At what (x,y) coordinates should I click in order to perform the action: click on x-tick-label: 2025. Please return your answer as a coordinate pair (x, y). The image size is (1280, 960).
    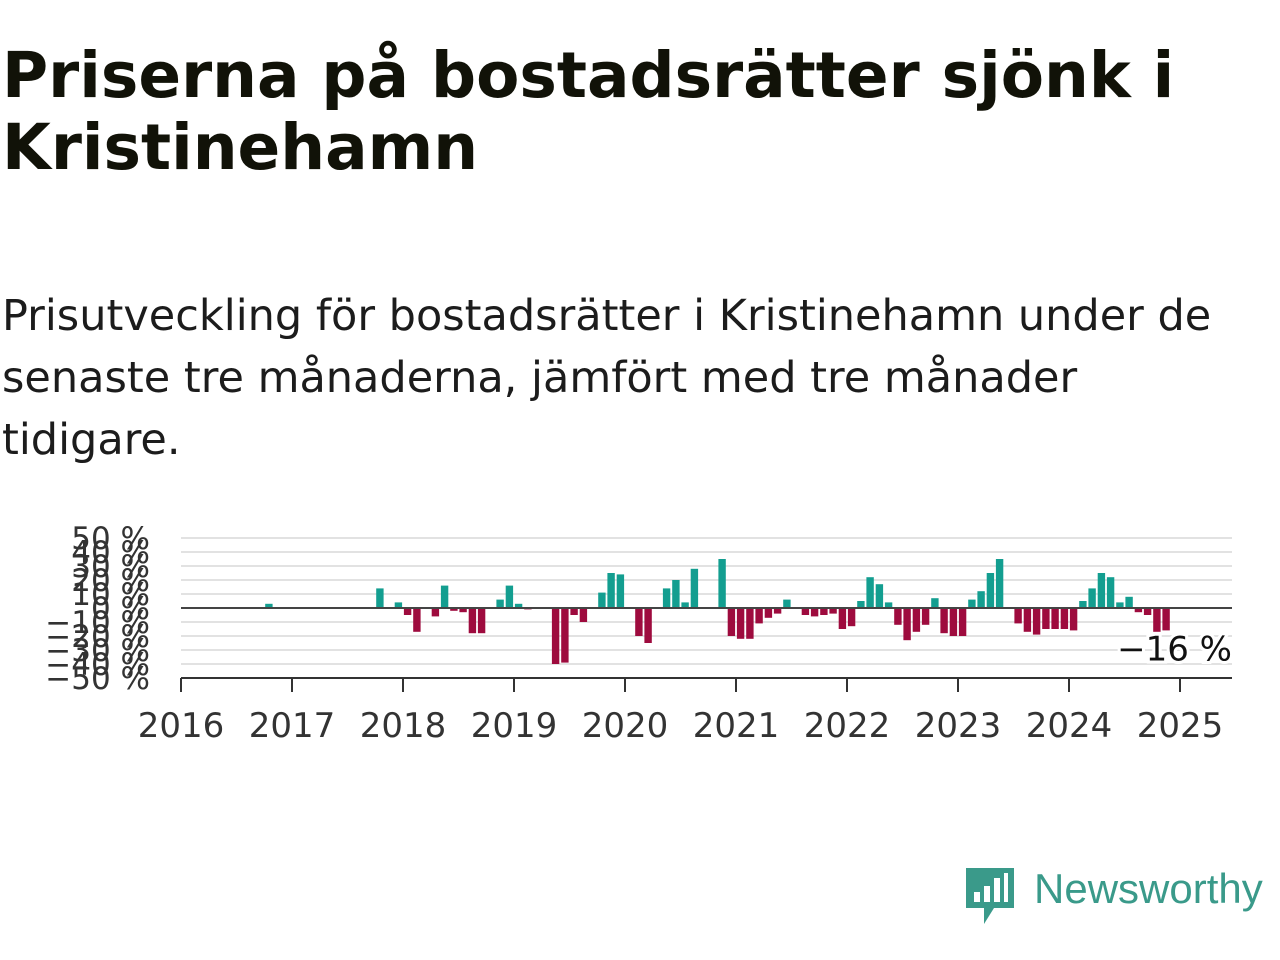
    Looking at the image, I should click on (1180, 723).